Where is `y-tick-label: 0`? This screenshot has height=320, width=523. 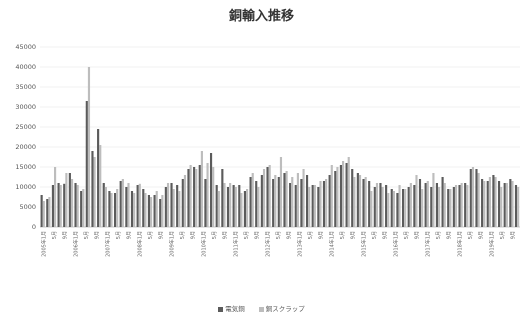 y-tick-label: 0 is located at coordinates (34, 227).